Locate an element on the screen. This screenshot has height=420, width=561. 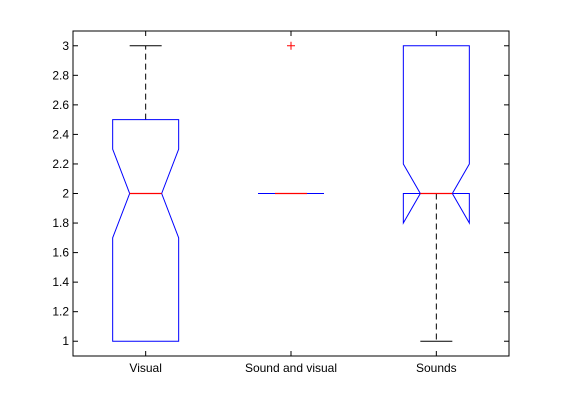
outlier-marker is located at coordinates (291, 45).